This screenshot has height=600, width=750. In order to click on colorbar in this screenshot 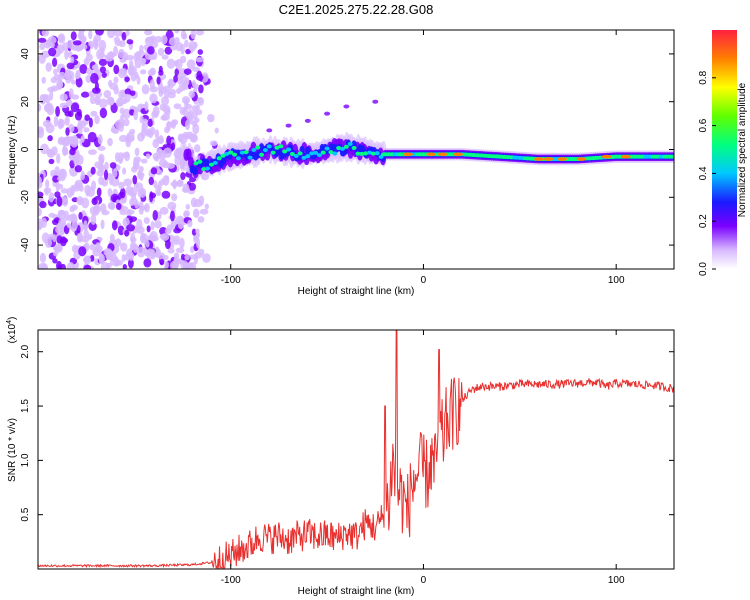, I will do `click(724, 149)`.